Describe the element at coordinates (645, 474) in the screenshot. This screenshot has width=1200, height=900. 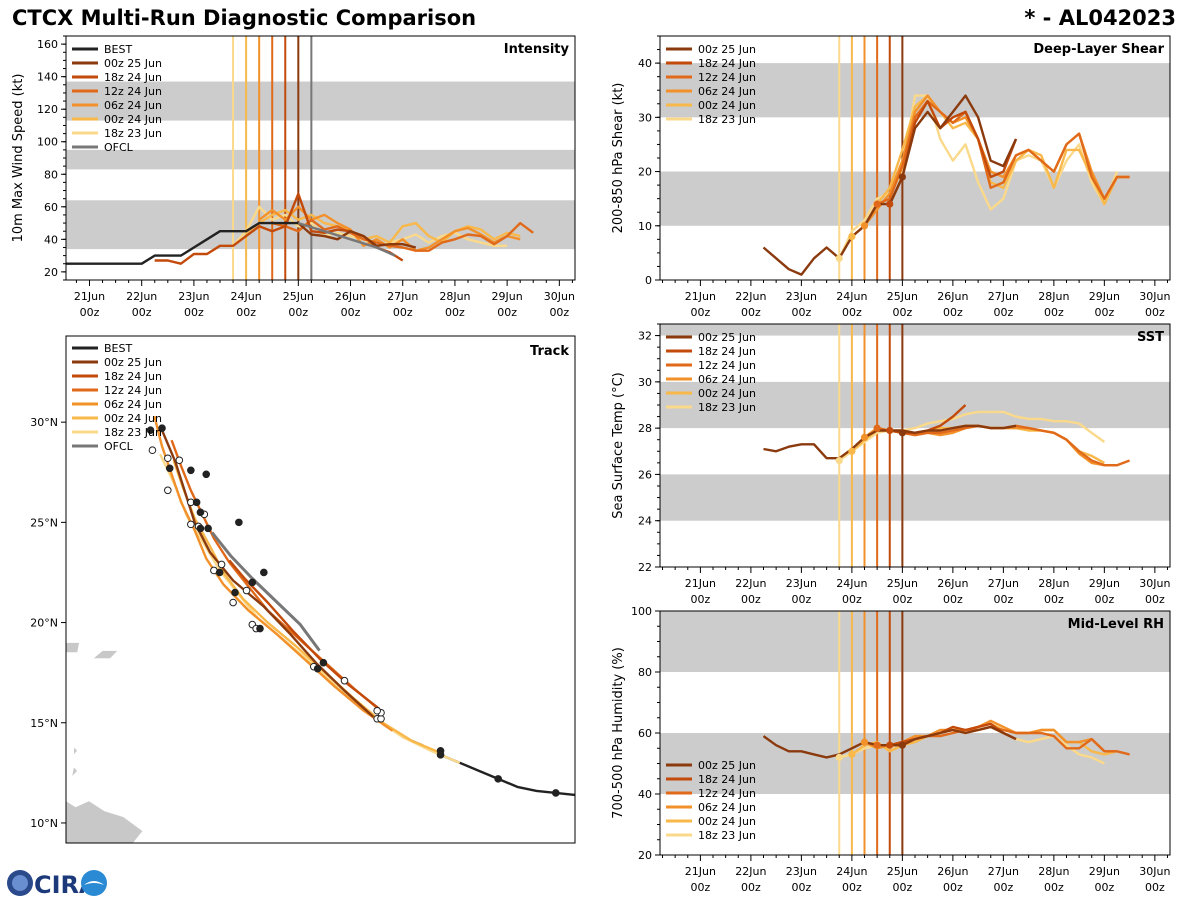
I see `y-tick-label: 26` at that location.